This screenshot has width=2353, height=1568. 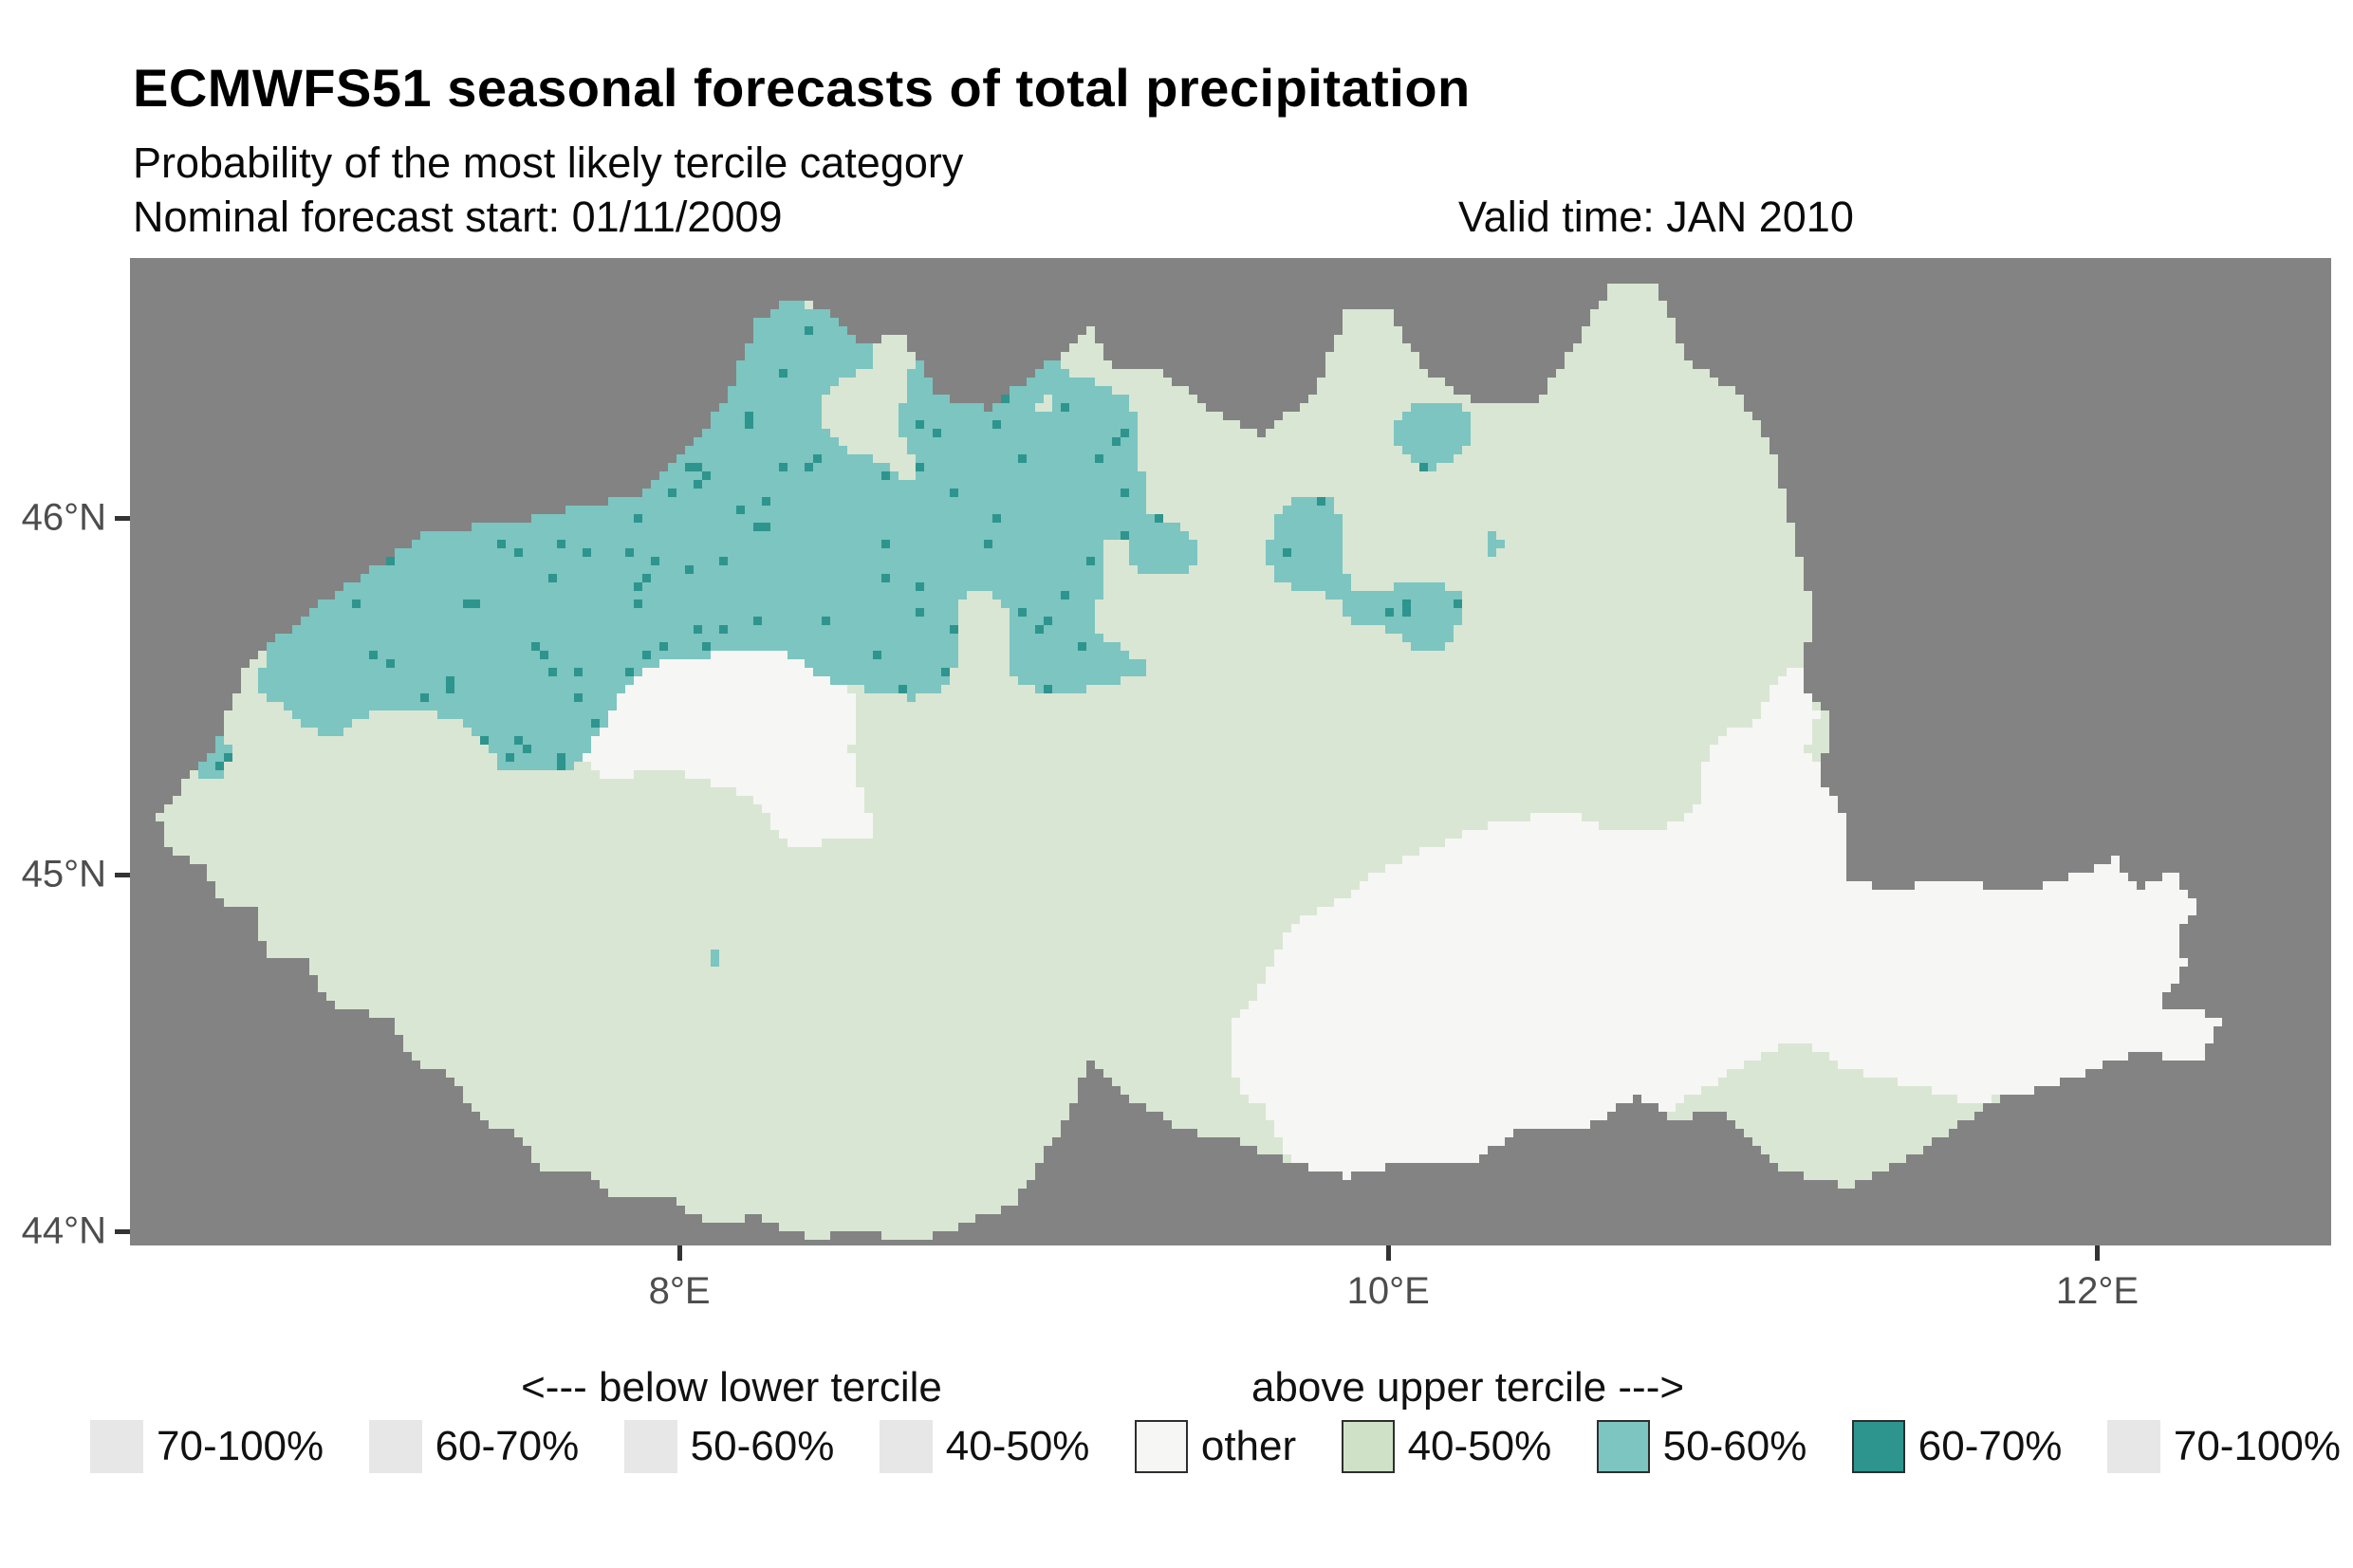 I want to click on x-axis-label-1: 10°E, so click(x=1388, y=1291).